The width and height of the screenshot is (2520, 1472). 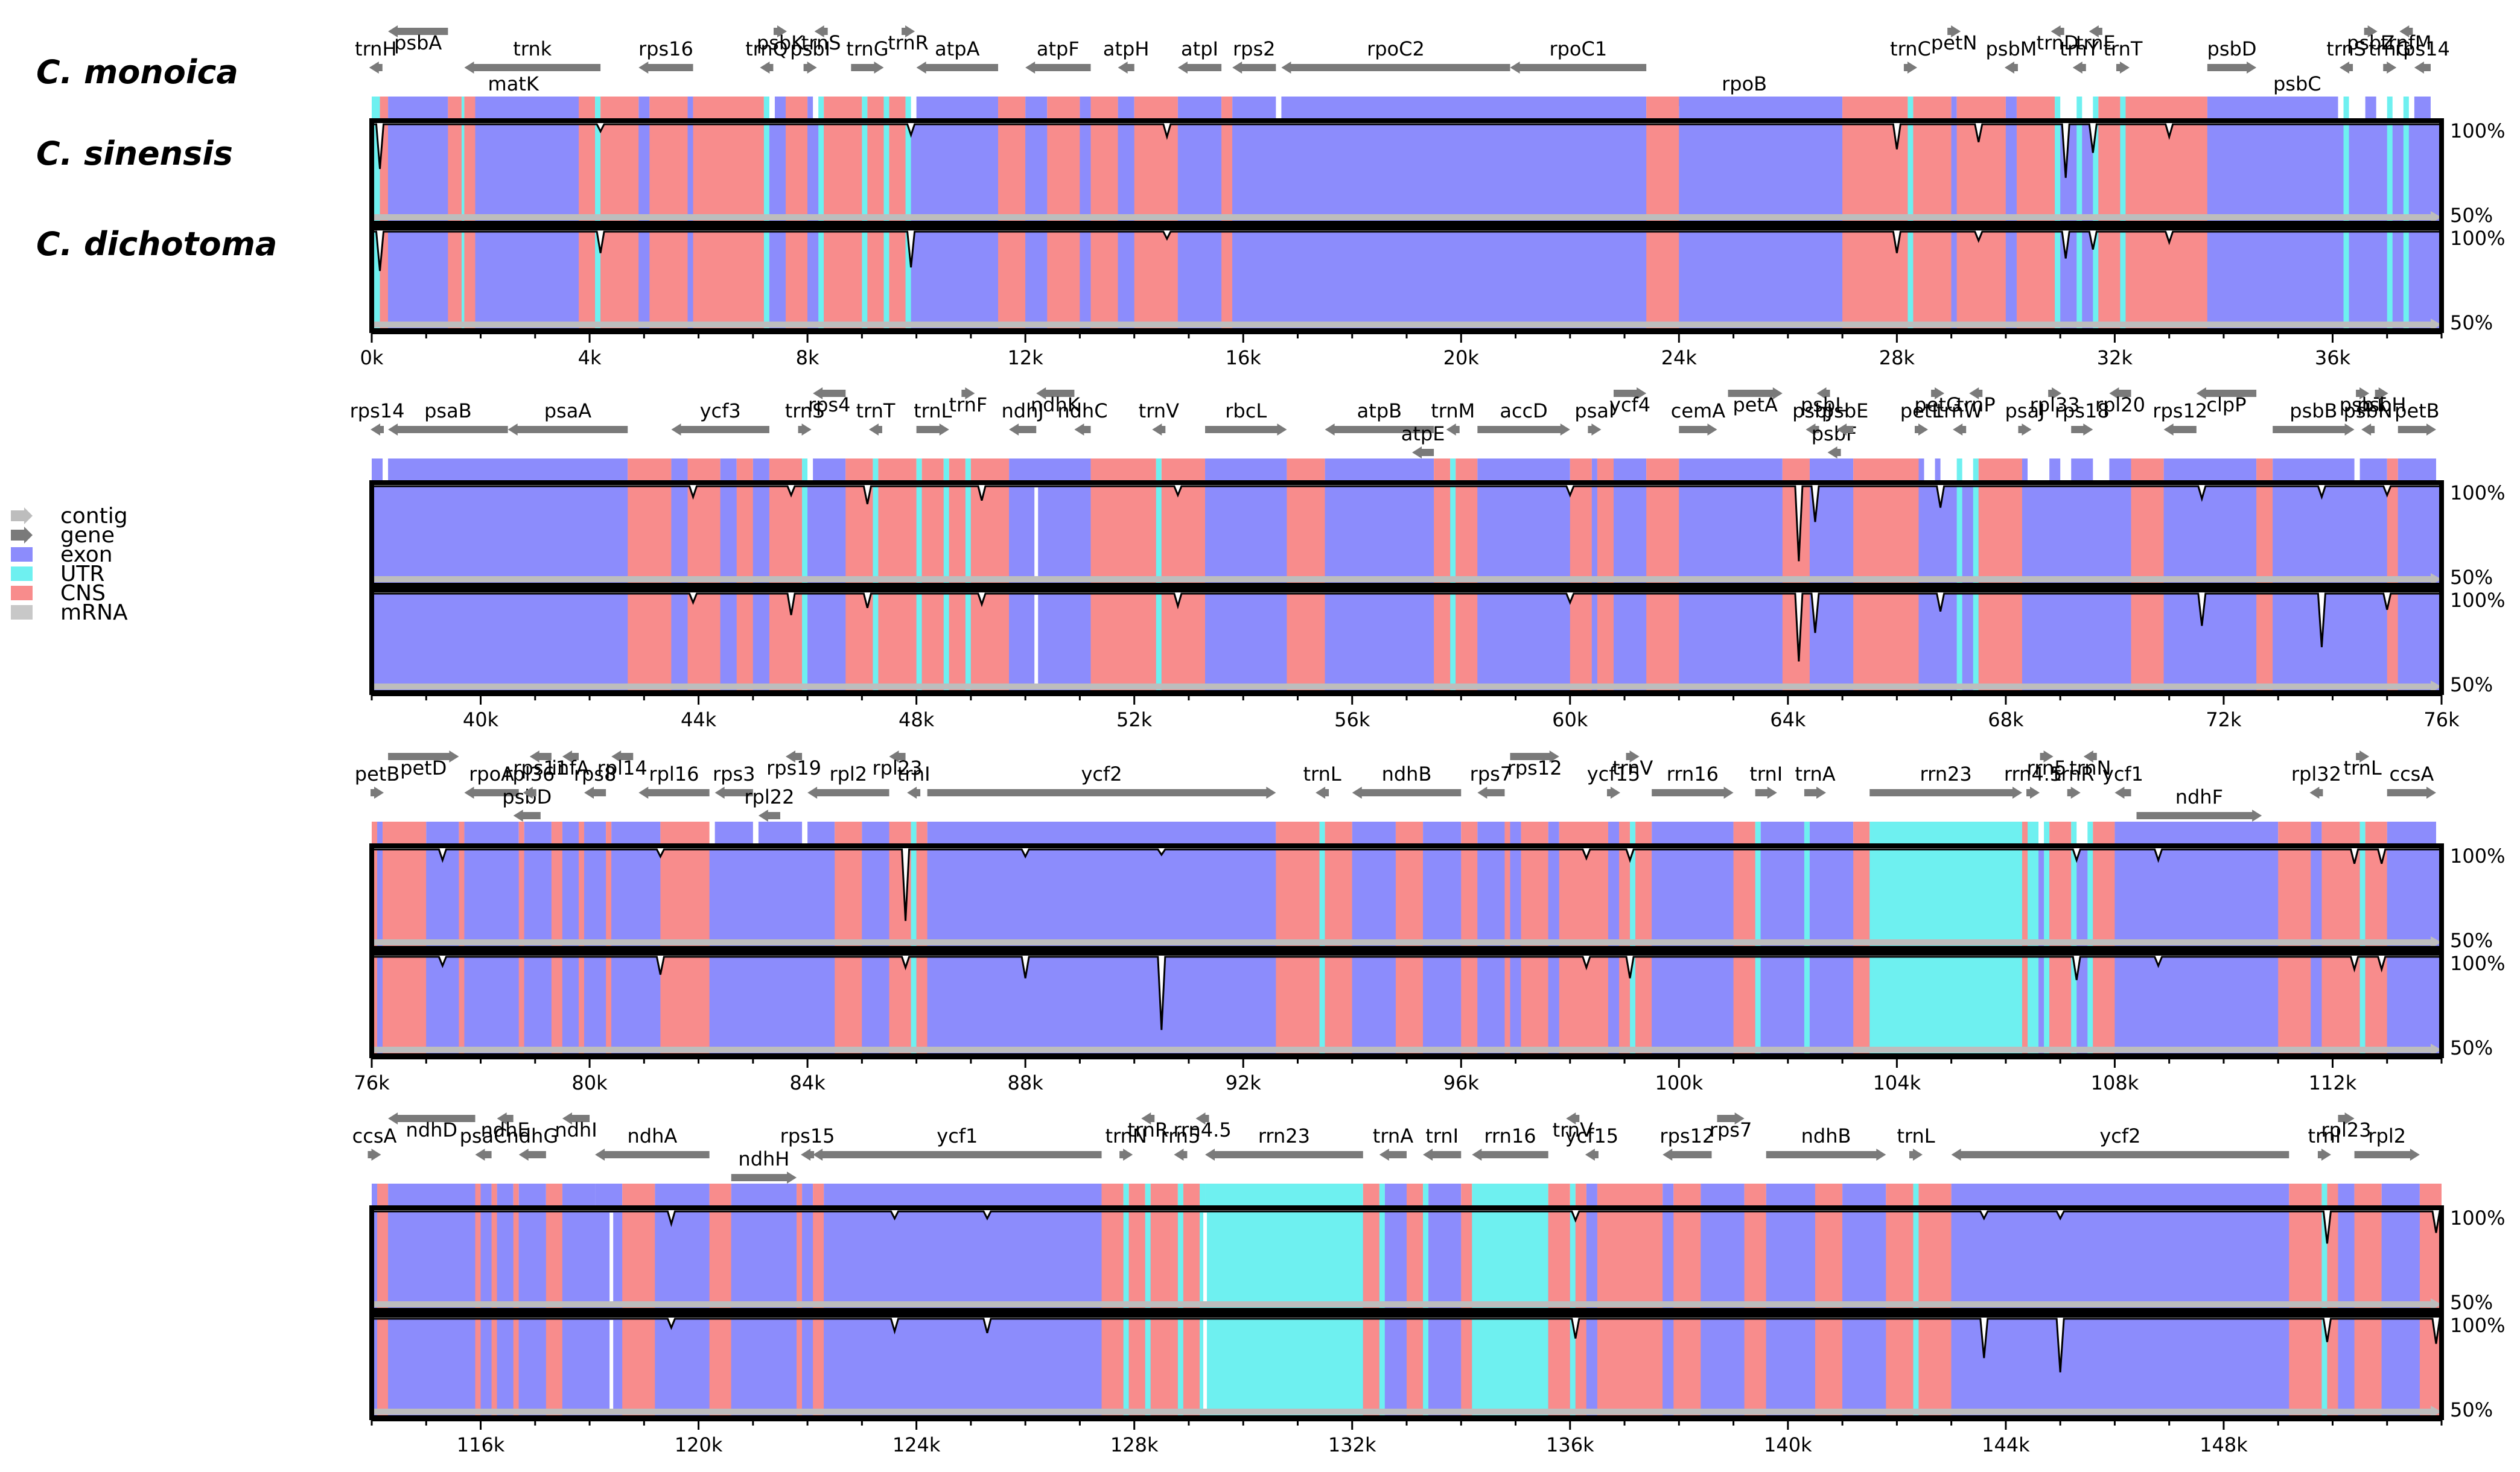 What do you see at coordinates (2346, 49) in the screenshot?
I see `gene-label: trnS` at bounding box center [2346, 49].